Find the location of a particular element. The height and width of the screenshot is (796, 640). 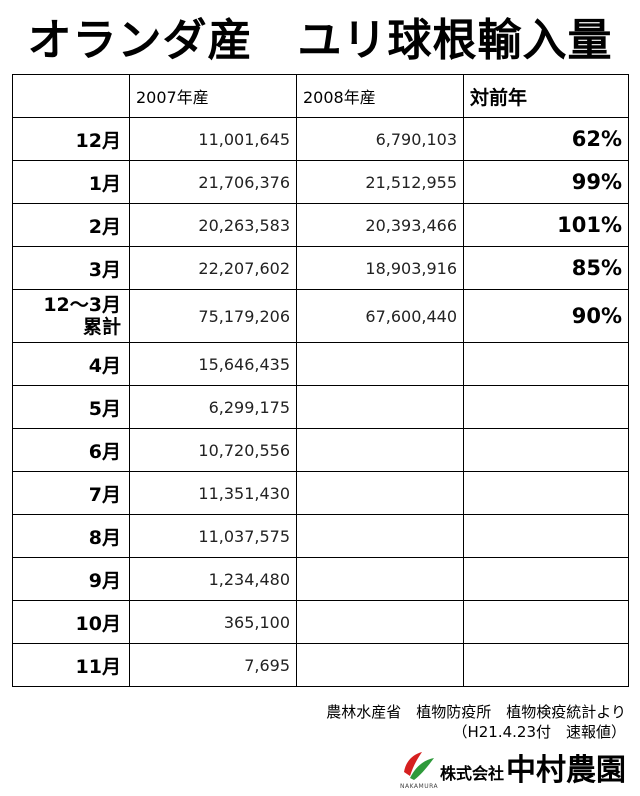

value-2007: 75,179,206 is located at coordinates (213, 316).